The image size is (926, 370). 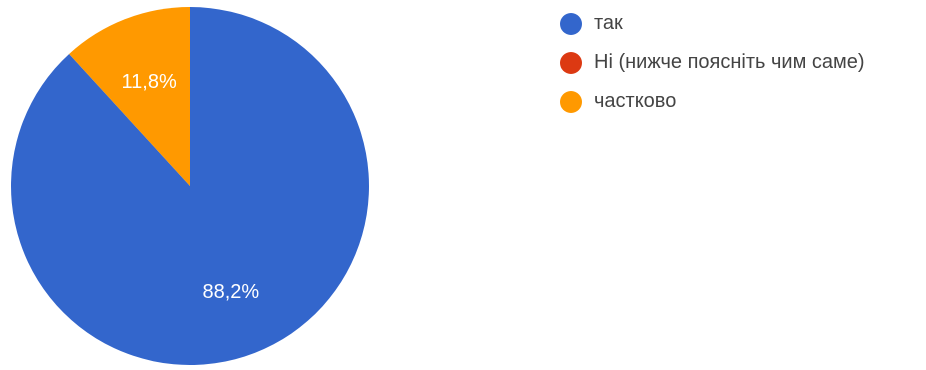 I want to click on legend-swatch-ni, so click(x=571, y=62).